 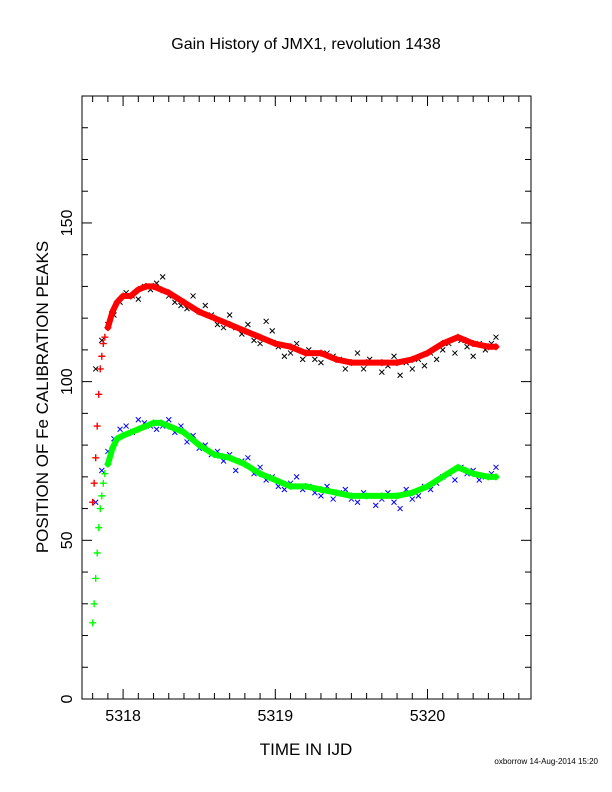 What do you see at coordinates (123, 716) in the screenshot?
I see `x-tick-label: 5318` at bounding box center [123, 716].